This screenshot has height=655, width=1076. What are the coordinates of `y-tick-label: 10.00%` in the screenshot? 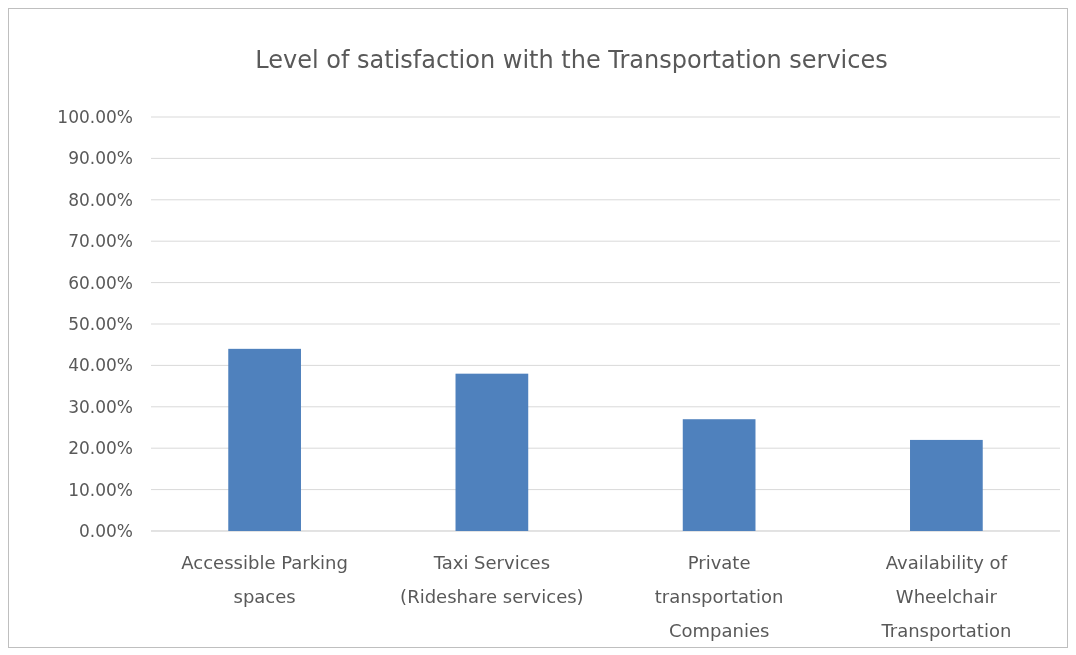 It's located at (100, 489).